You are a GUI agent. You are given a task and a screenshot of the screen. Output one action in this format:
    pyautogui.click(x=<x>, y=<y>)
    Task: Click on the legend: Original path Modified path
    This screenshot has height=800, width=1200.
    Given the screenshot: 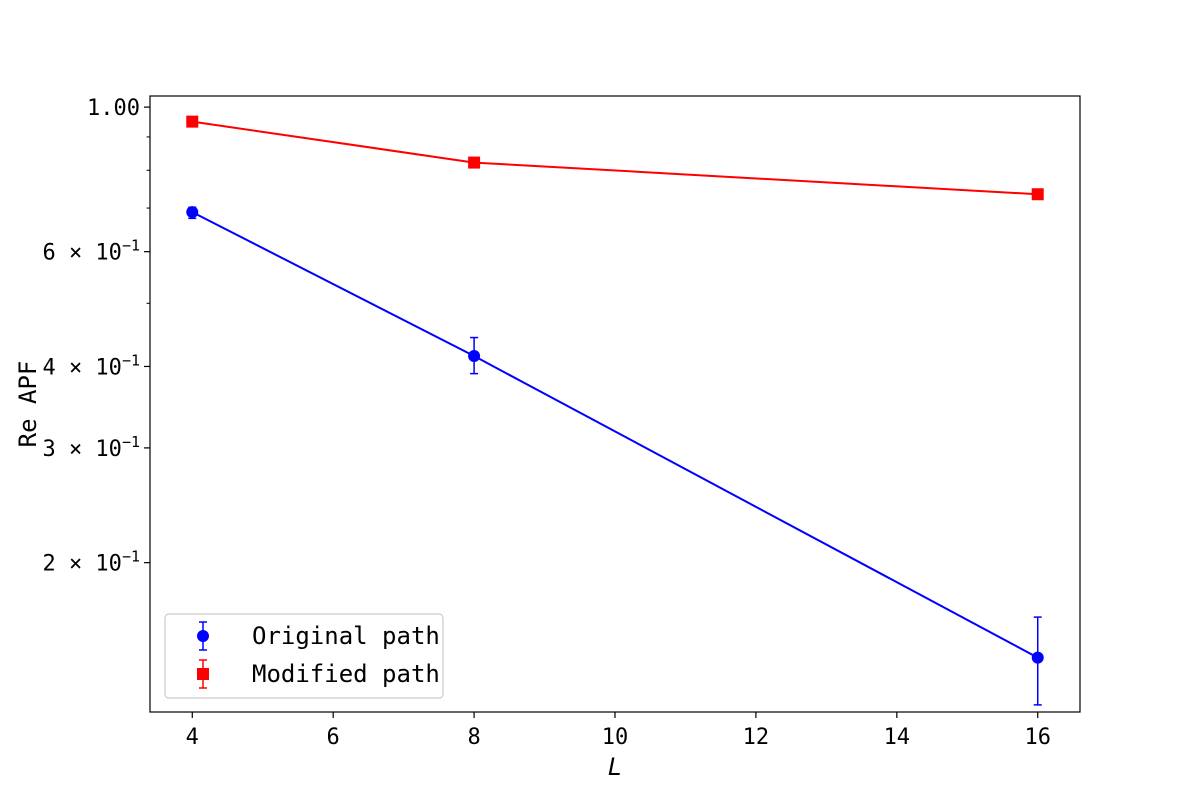 What is the action you would take?
    pyautogui.click(x=304, y=656)
    